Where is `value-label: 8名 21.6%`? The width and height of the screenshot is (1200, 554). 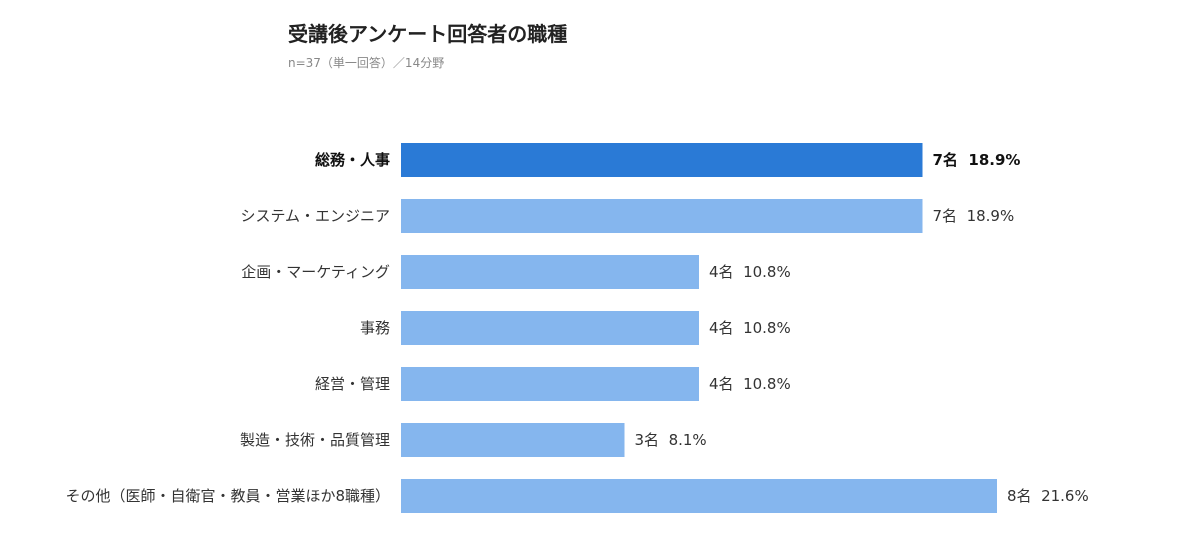
value-label: 8名 21.6% is located at coordinates (1048, 496).